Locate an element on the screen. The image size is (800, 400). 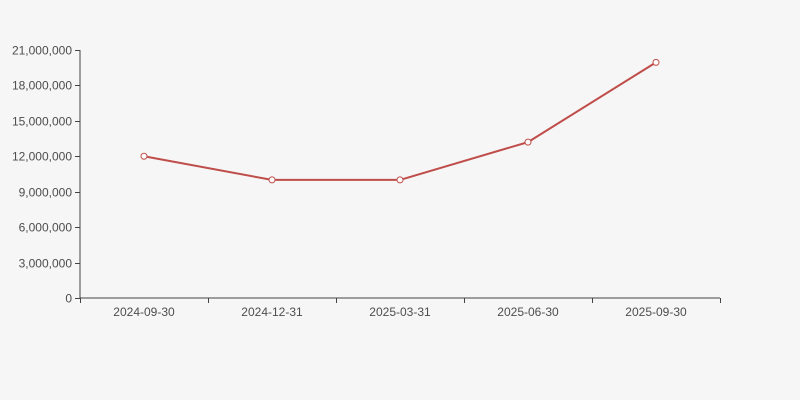
y-axis-tick-label: 15,000,000 is located at coordinates (42, 122).